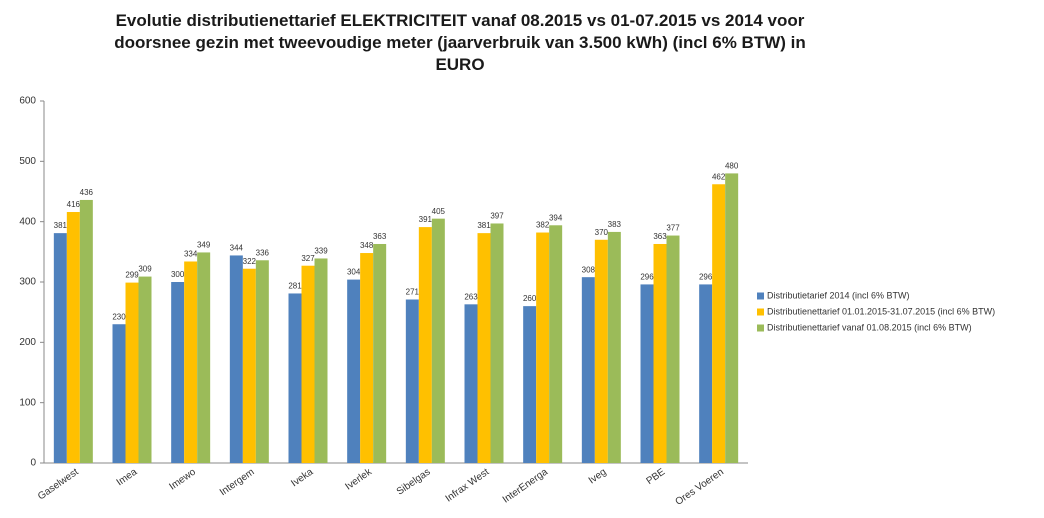 The image size is (1044, 518). What do you see at coordinates (700, 487) in the screenshot?
I see `x-tick-label: Ores Voeren` at bounding box center [700, 487].